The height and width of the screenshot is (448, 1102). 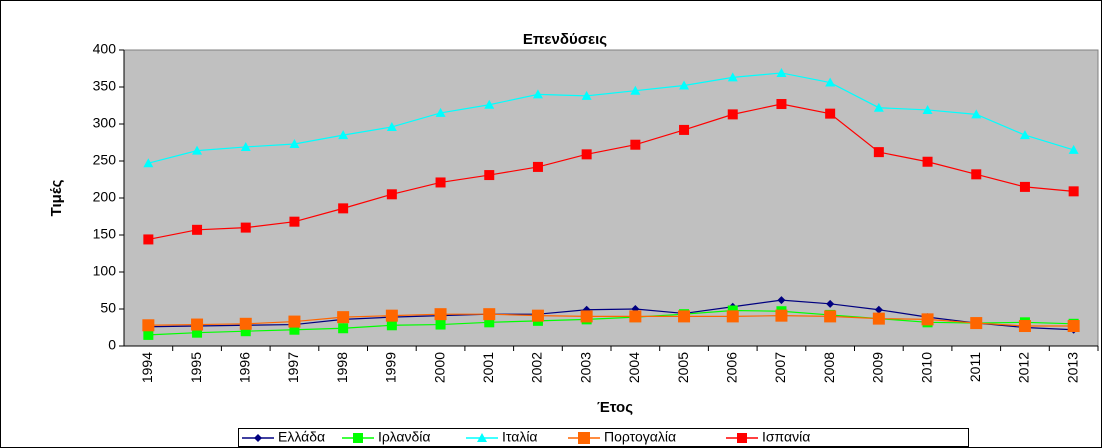 I want to click on y-tick-label: 150, so click(x=105, y=234).